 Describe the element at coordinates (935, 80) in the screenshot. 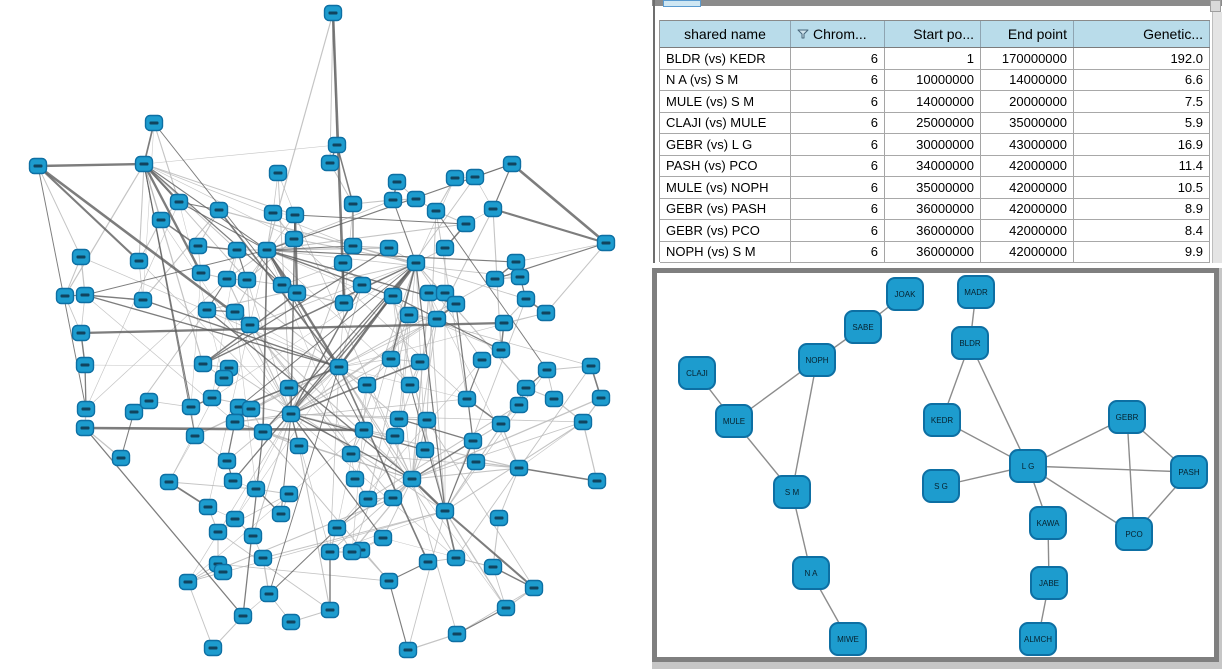

I see `table-row: N A (vs) S M 6 10000000 14000000 6.6` at that location.